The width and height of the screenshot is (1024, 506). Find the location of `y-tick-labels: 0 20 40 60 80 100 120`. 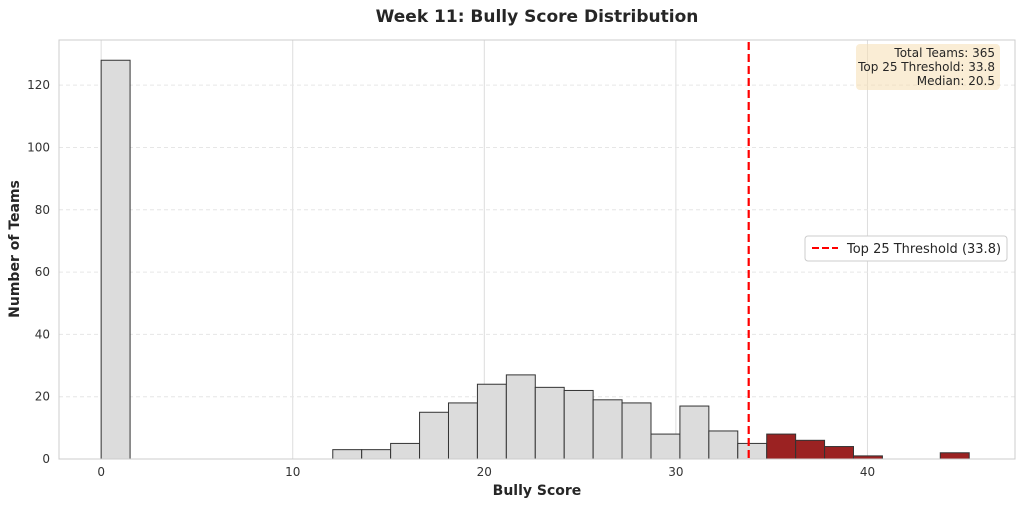

y-tick-labels: 0 20 40 60 80 100 120 is located at coordinates (38, 272).